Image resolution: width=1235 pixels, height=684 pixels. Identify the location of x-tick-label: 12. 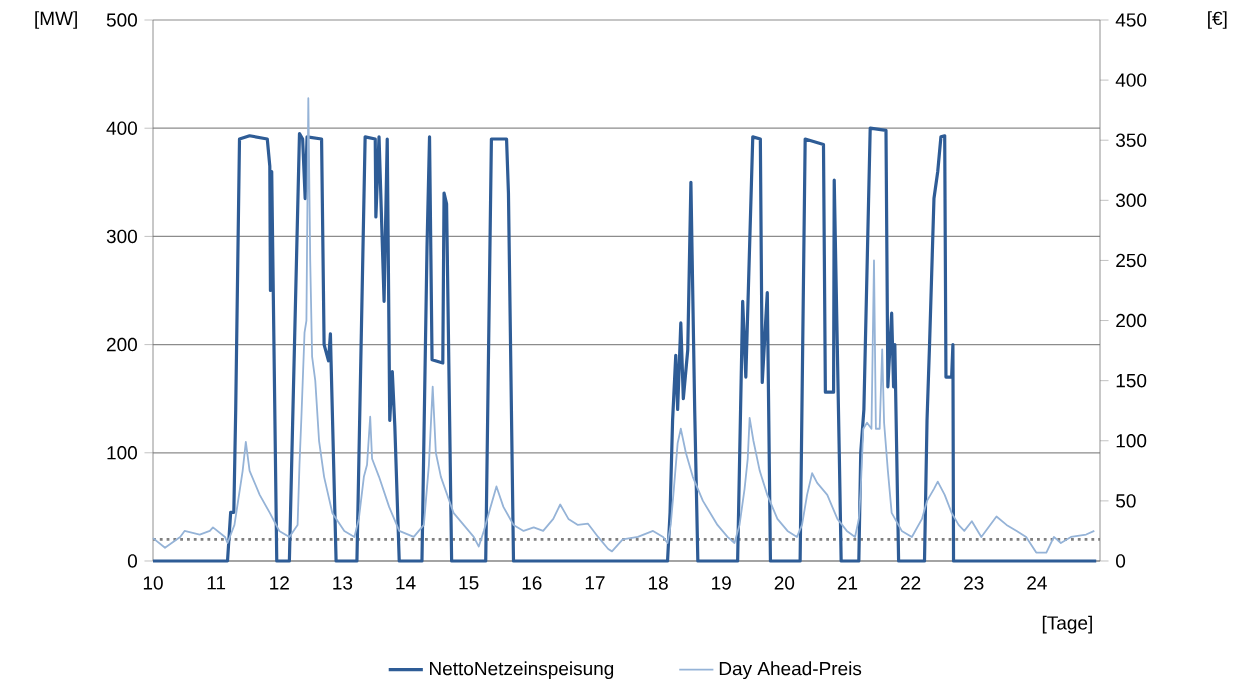
(279, 583).